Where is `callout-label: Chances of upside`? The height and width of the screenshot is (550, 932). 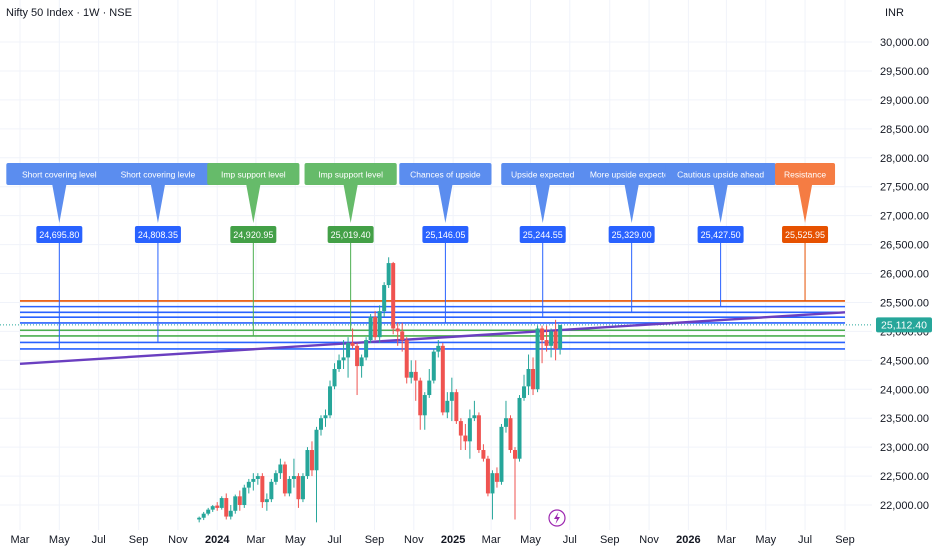 callout-label: Chances of upside is located at coordinates (445, 175).